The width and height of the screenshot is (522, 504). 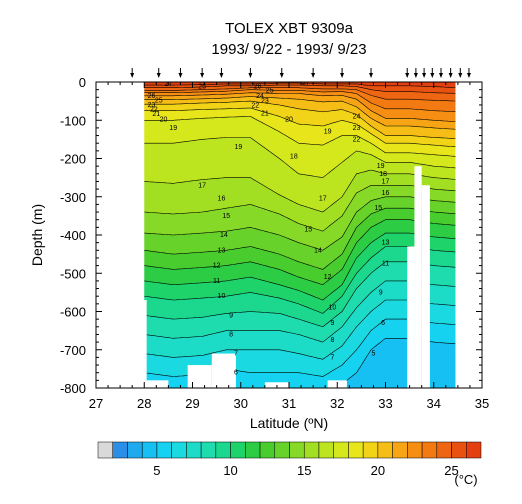 What do you see at coordinates (385, 264) in the screenshot?
I see `isotherm-label: 11` at bounding box center [385, 264].